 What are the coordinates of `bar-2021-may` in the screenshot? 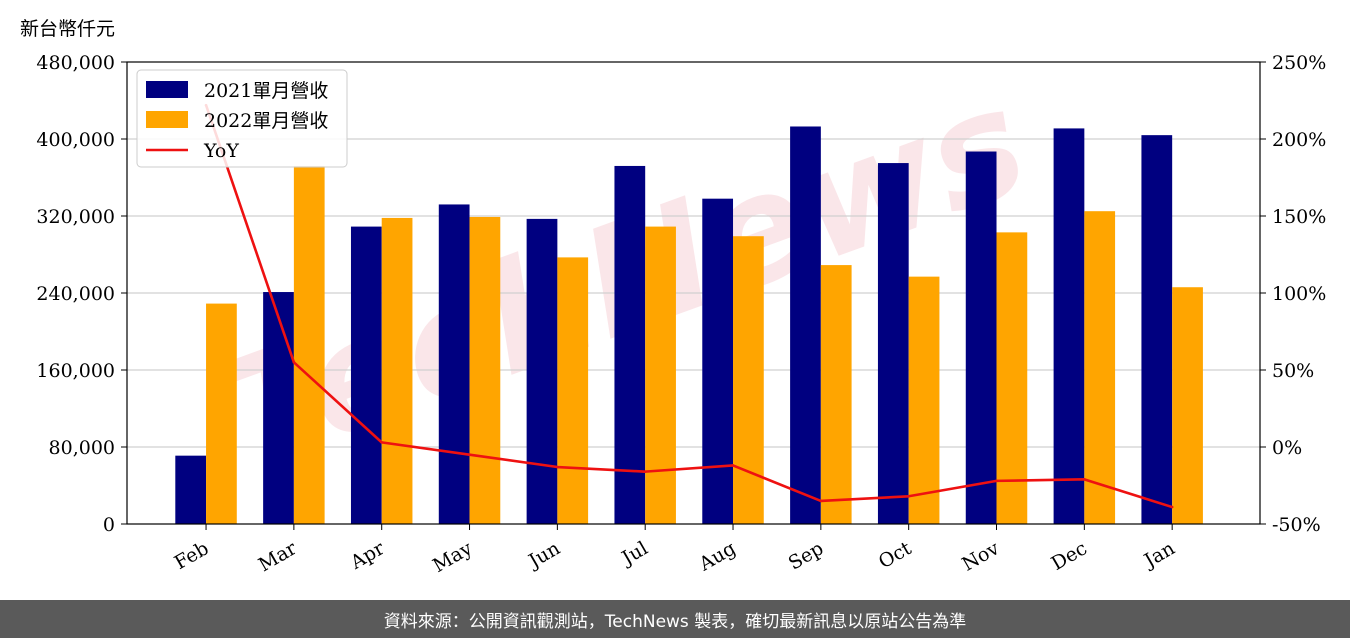 It's located at (454, 364).